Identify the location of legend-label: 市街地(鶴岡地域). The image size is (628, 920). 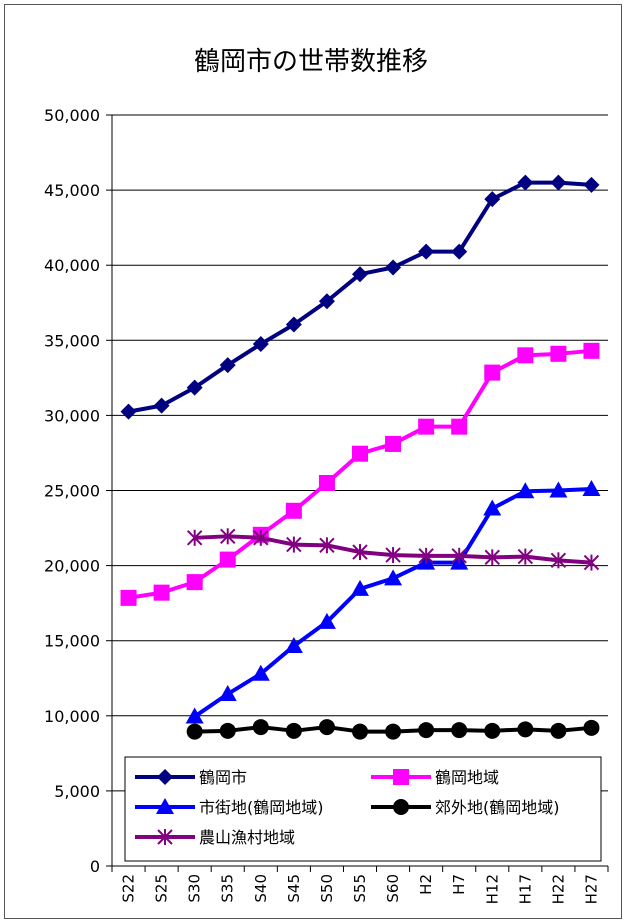
(261, 807).